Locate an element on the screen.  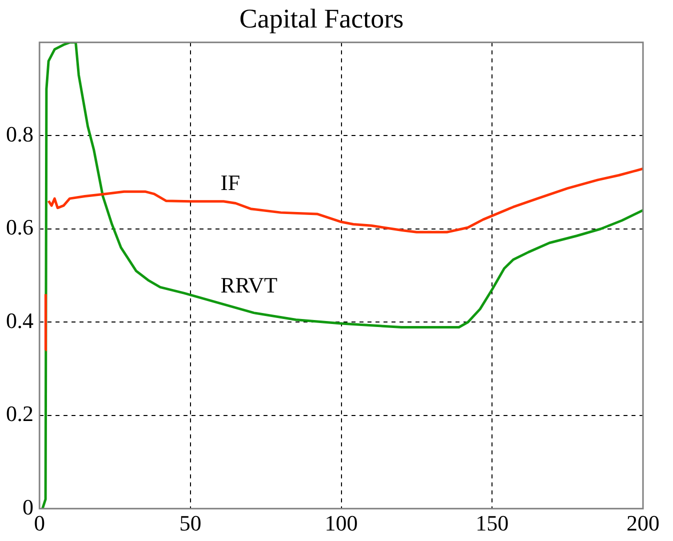
x-tick-label: 200 is located at coordinates (643, 523).